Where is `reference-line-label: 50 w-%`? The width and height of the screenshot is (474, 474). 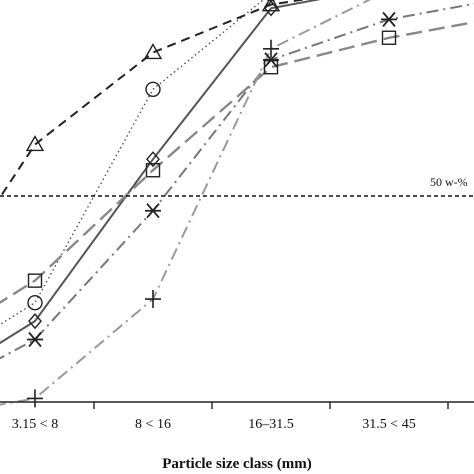
reference-line-label: 50 w-% is located at coordinates (449, 182).